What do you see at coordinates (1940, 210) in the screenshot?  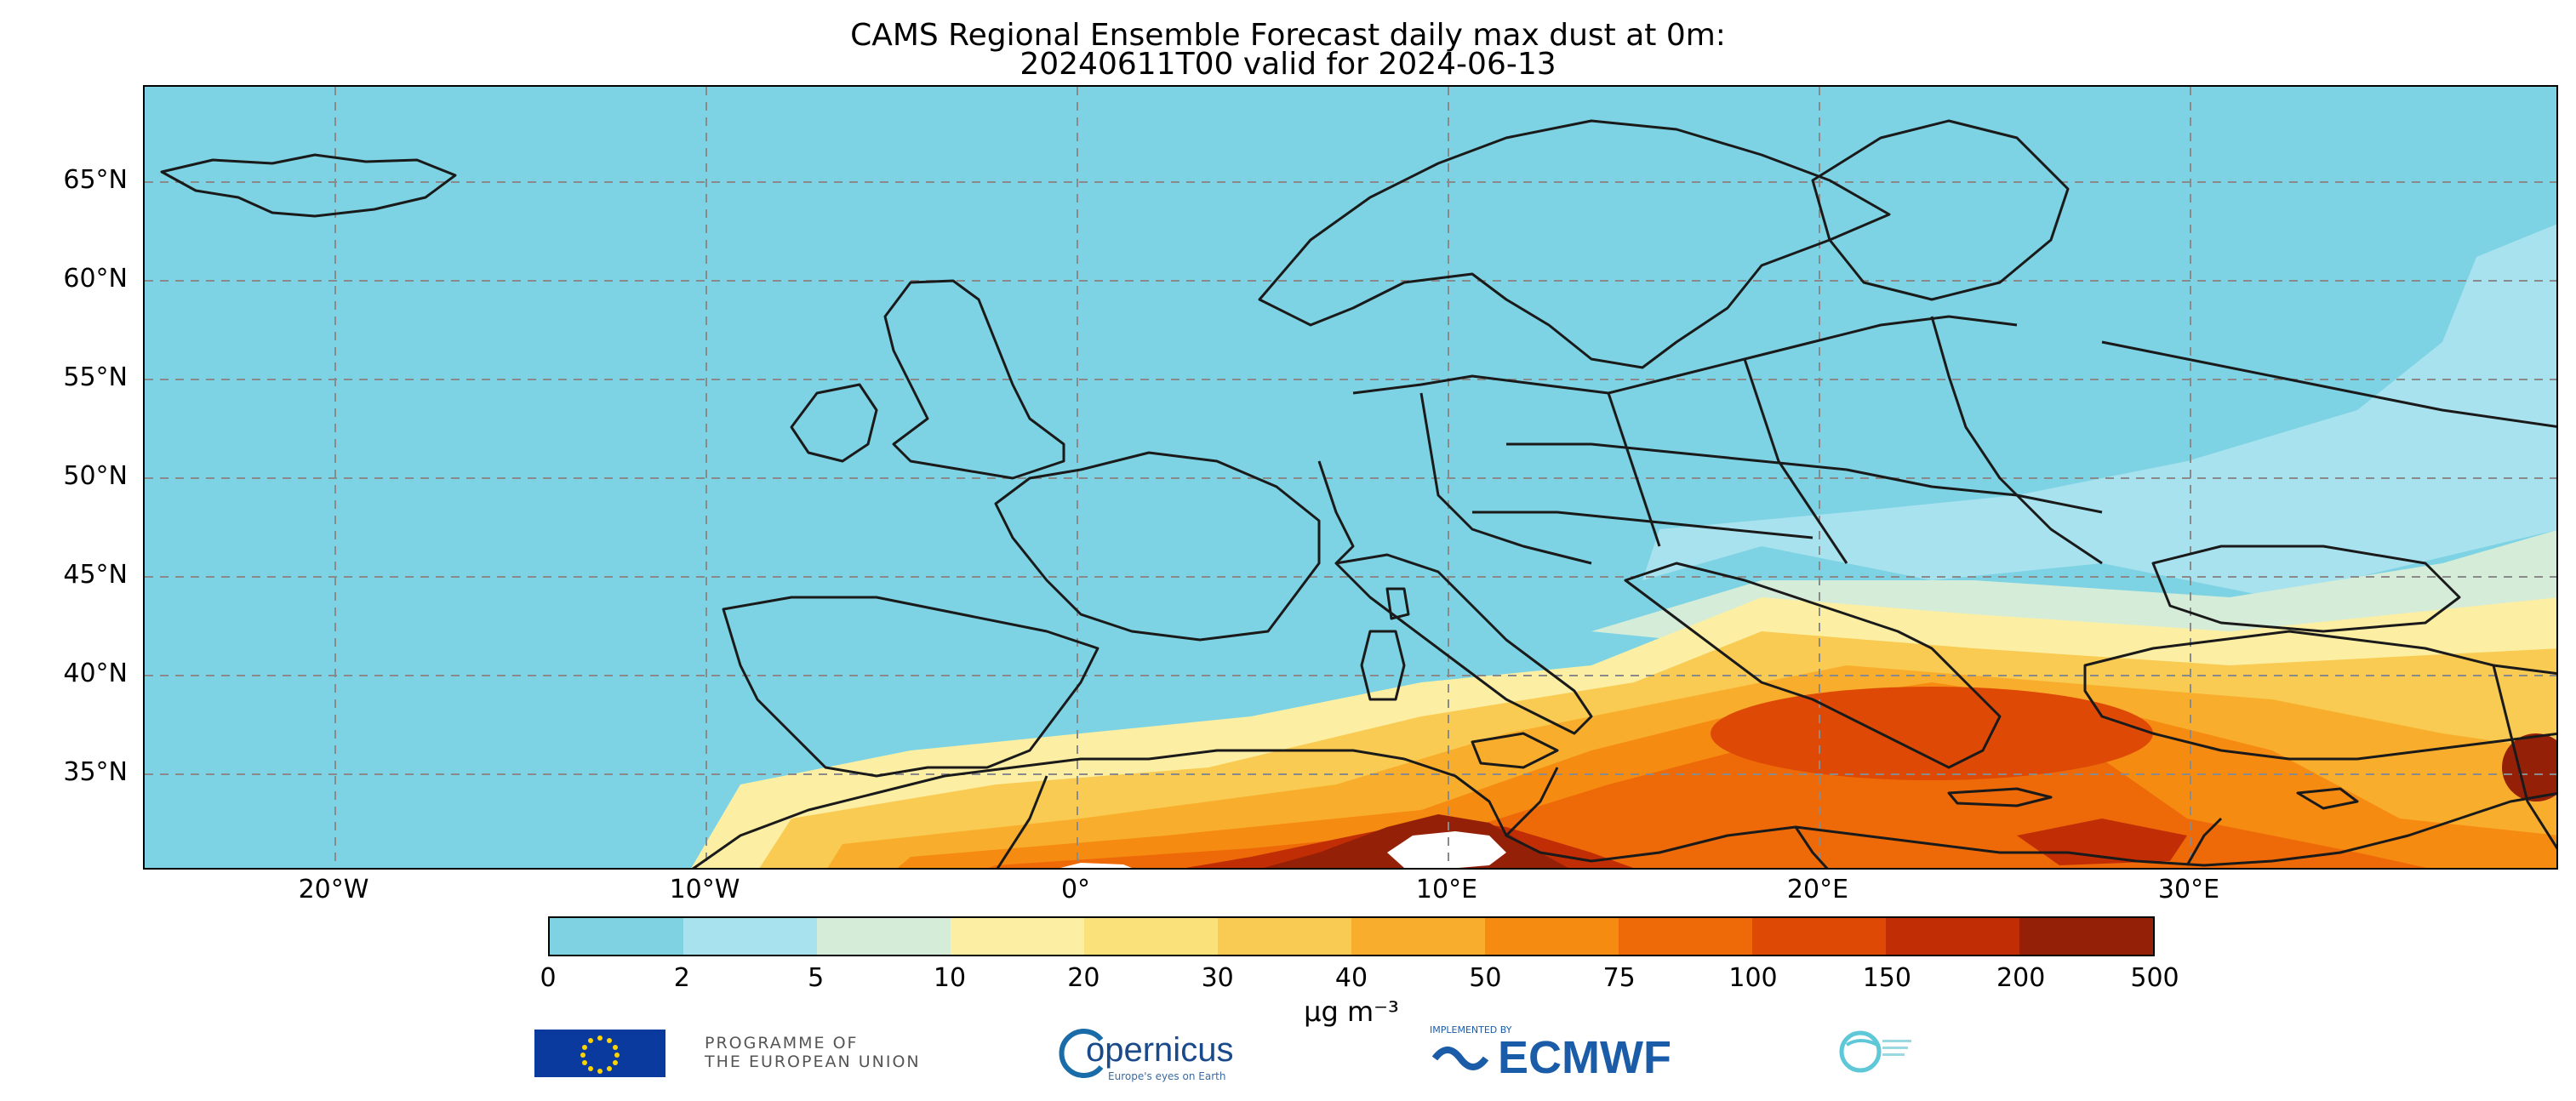 I see `finland-outline` at bounding box center [1940, 210].